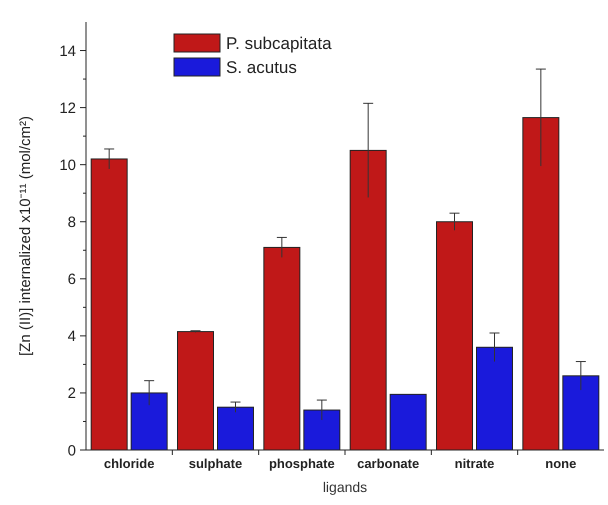 The image size is (608, 505). Describe the element at coordinates (261, 67) in the screenshot. I see `legend-label: S. acutus` at that location.